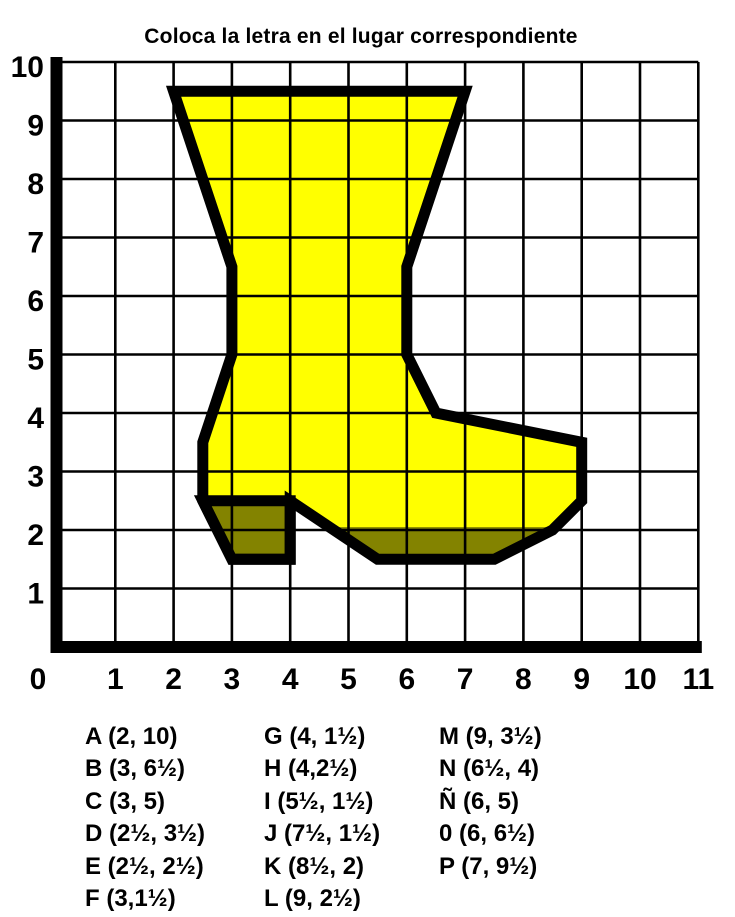 The width and height of the screenshot is (735, 917). I want to click on y-axis-label: 3, so click(35, 477).